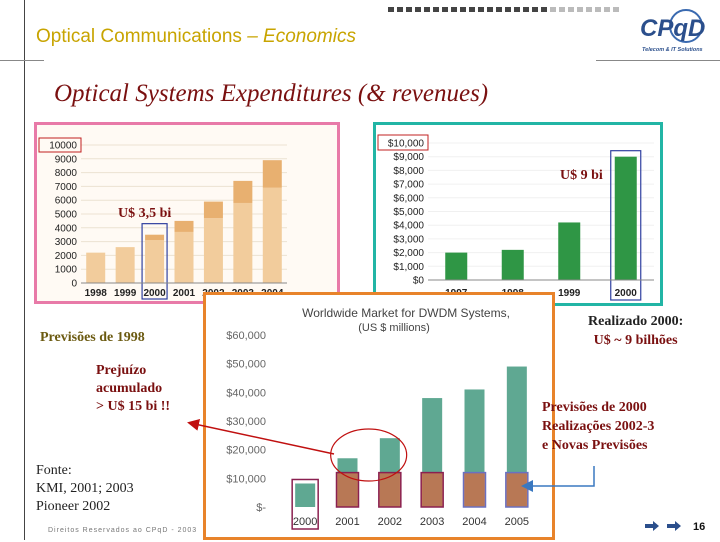 The image size is (720, 542). Describe the element at coordinates (406, 144) in the screenshot. I see `chart2-y-tick: $10,000` at that location.